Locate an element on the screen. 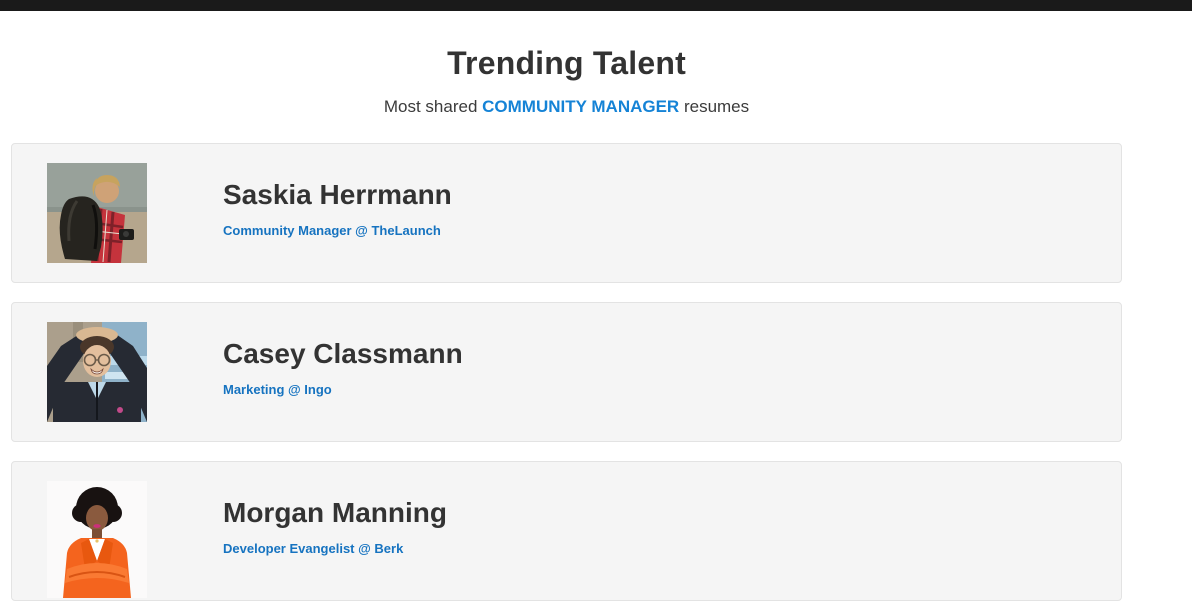 The image size is (1192, 601). subtitle-suffix: resumes is located at coordinates (716, 106).